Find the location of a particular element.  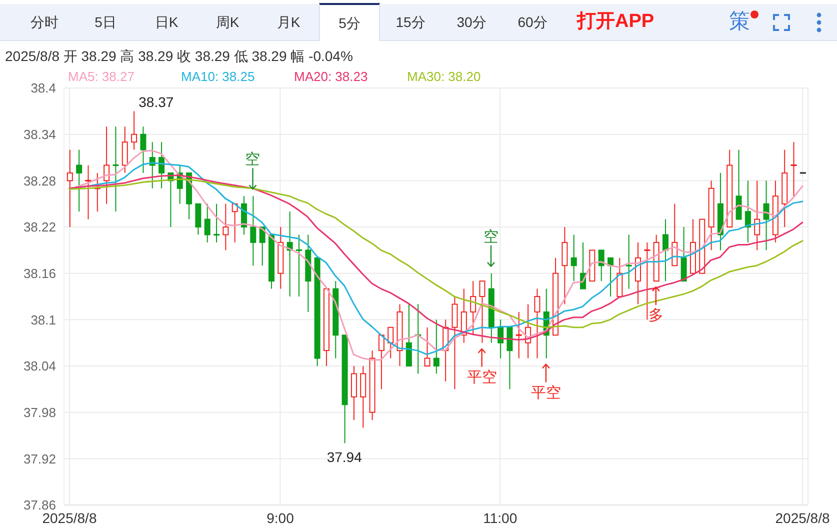

text: 5分 is located at coordinates (349, 23).